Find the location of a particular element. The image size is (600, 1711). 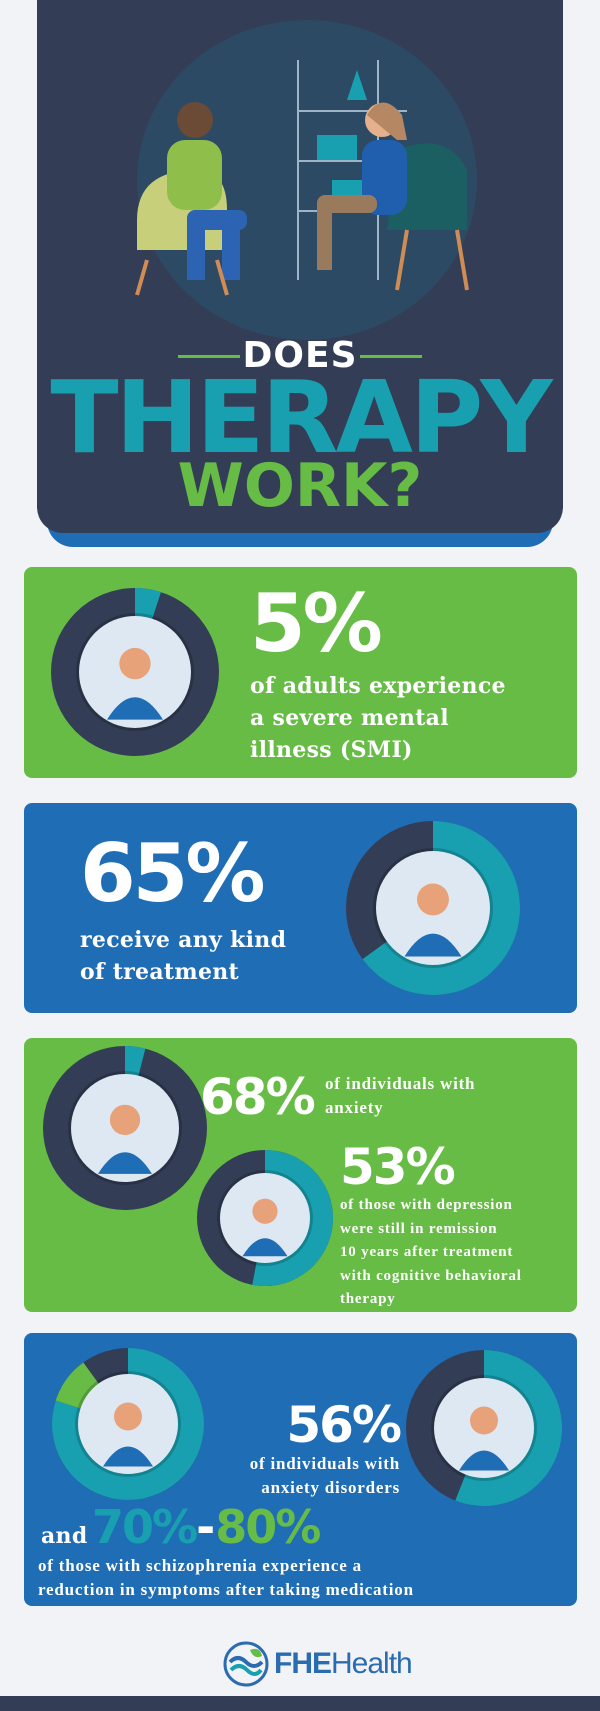

title-therapy: THERAPY is located at coordinates (301, 417).